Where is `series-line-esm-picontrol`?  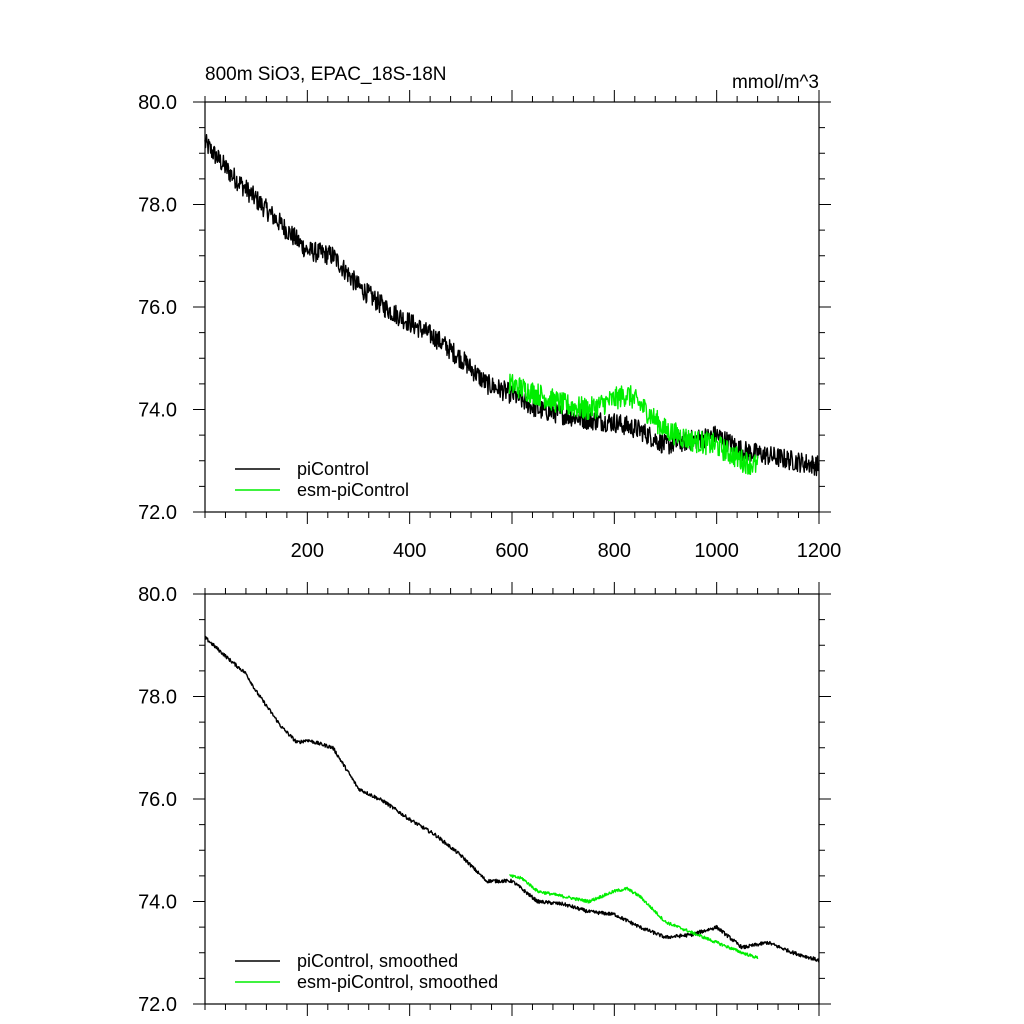
series-line-esm-picontrol is located at coordinates (633, 424).